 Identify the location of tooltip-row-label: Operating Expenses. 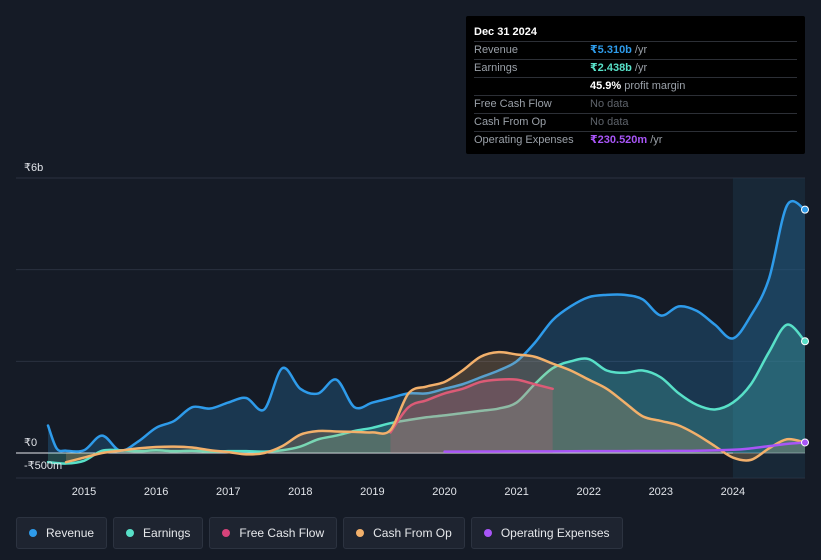
(524, 140).